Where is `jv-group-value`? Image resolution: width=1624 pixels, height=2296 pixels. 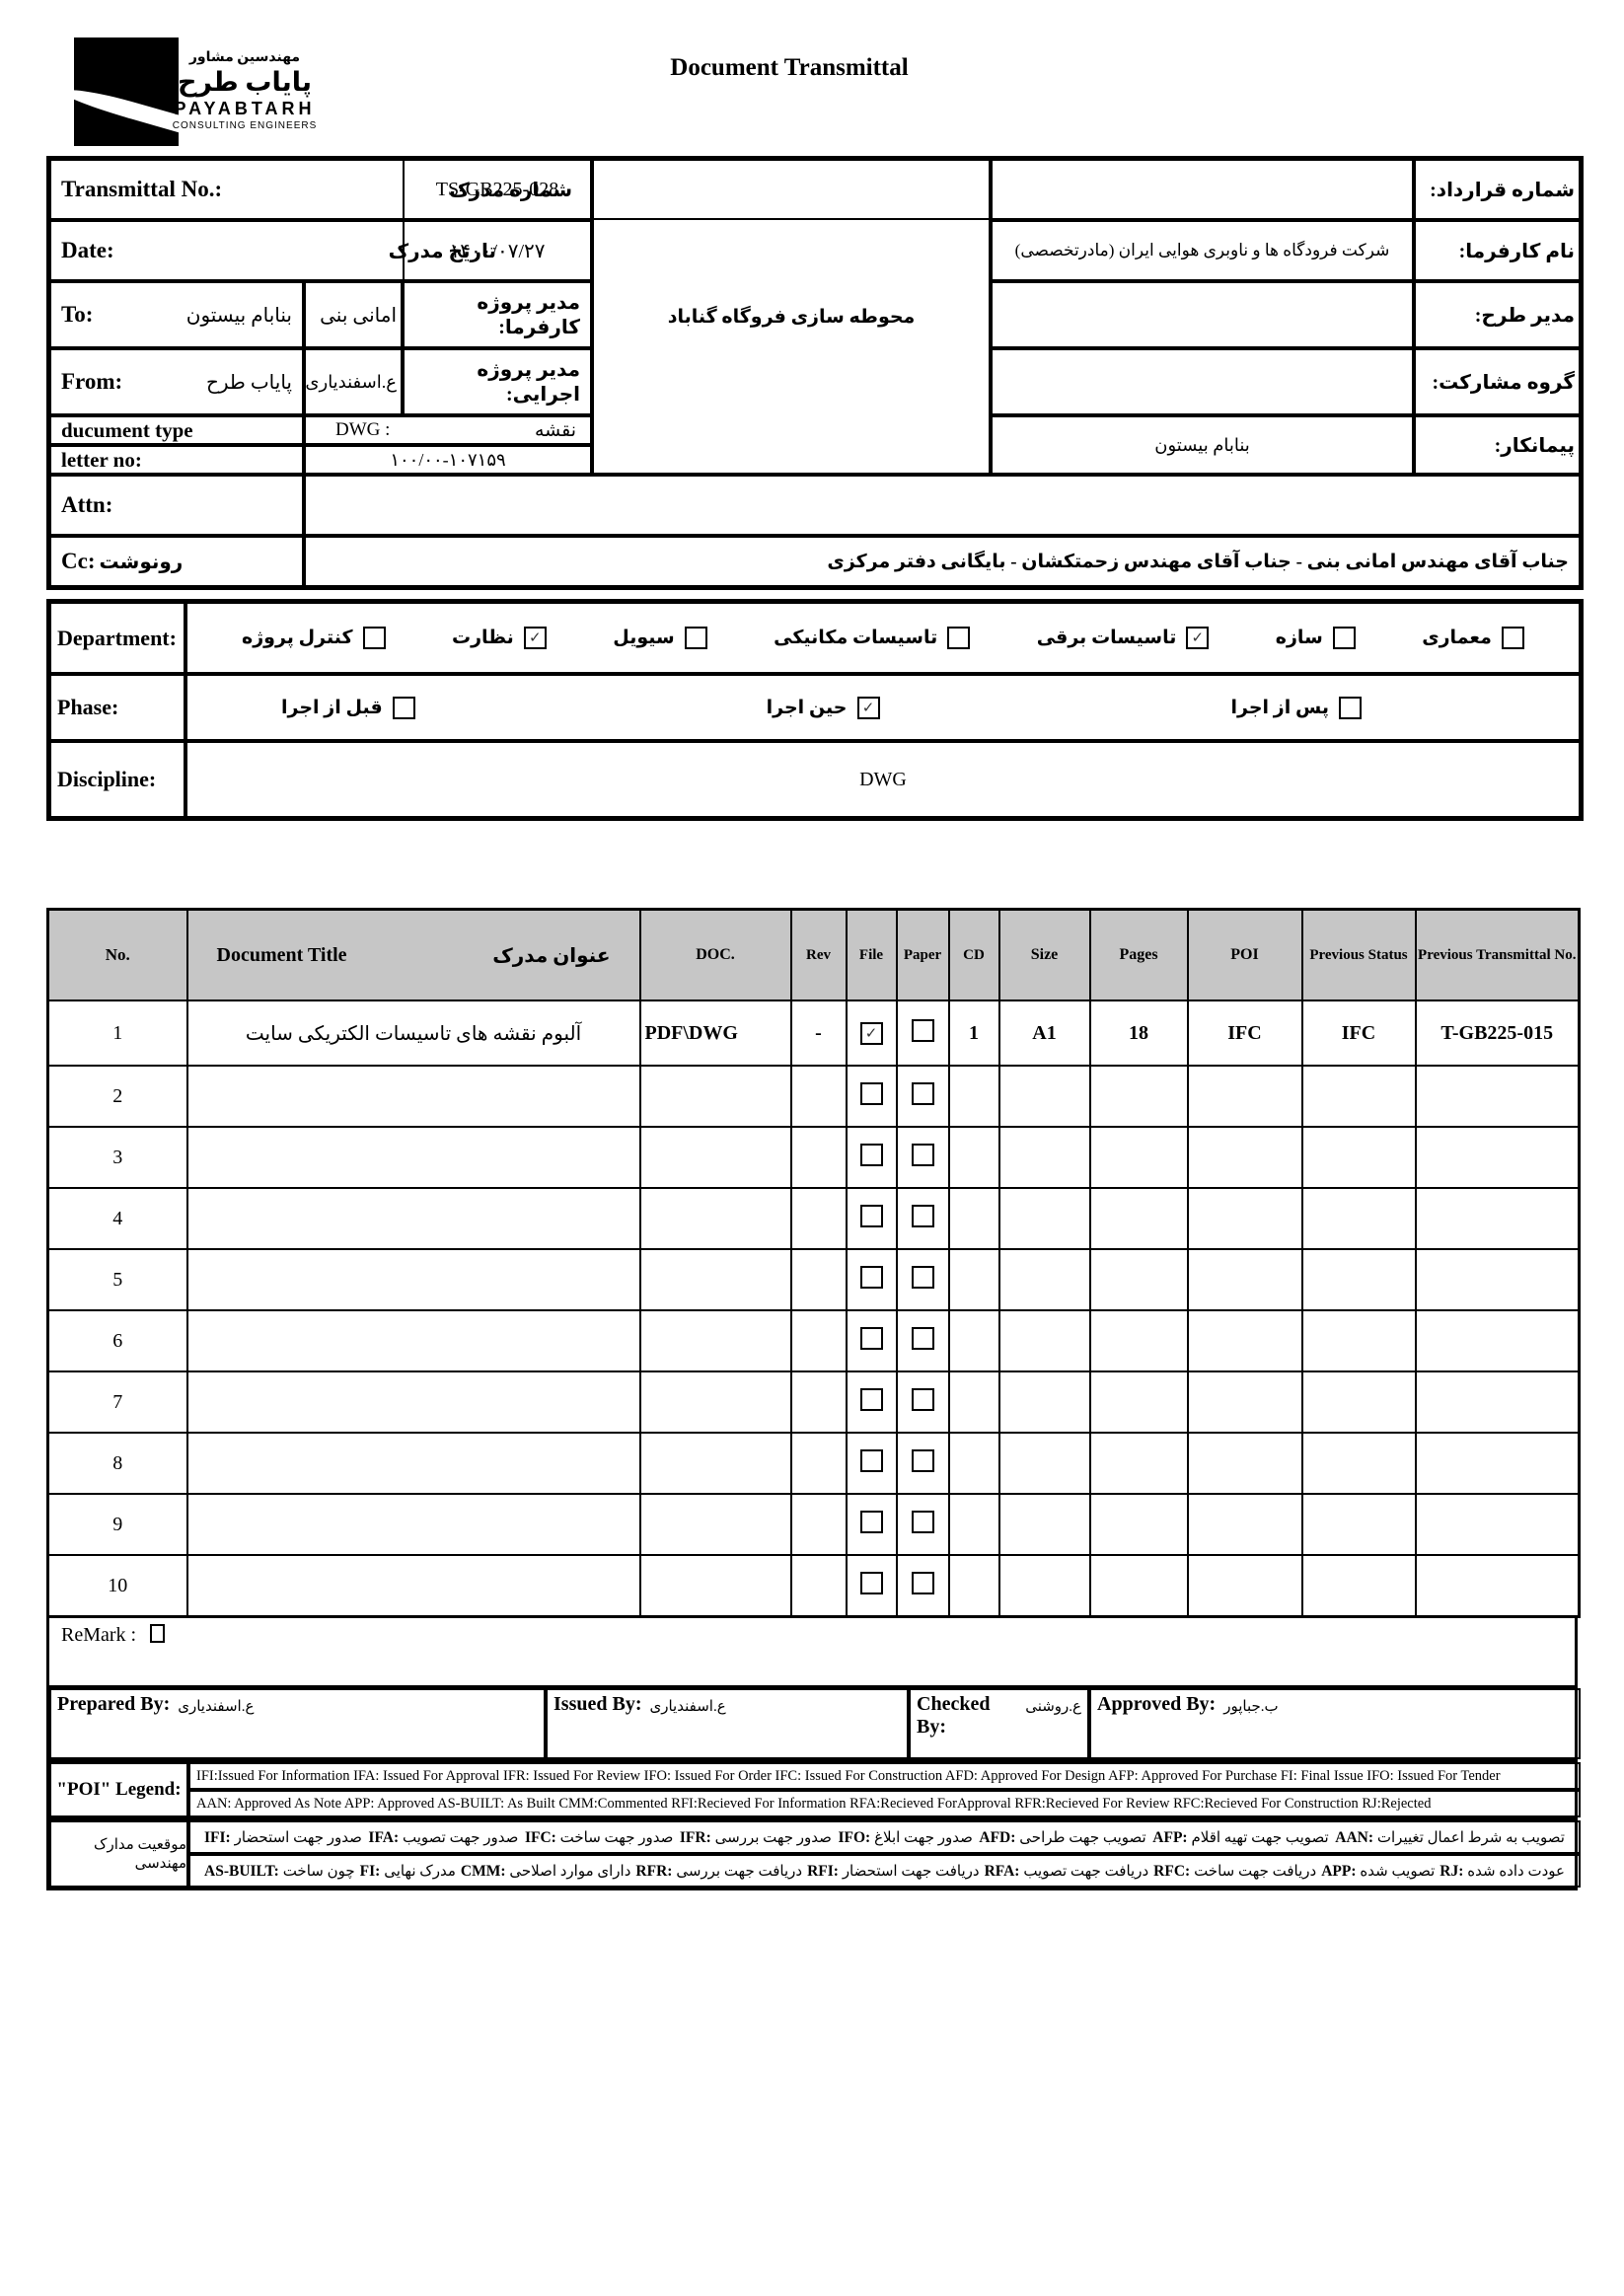 jv-group-value is located at coordinates (1202, 382).